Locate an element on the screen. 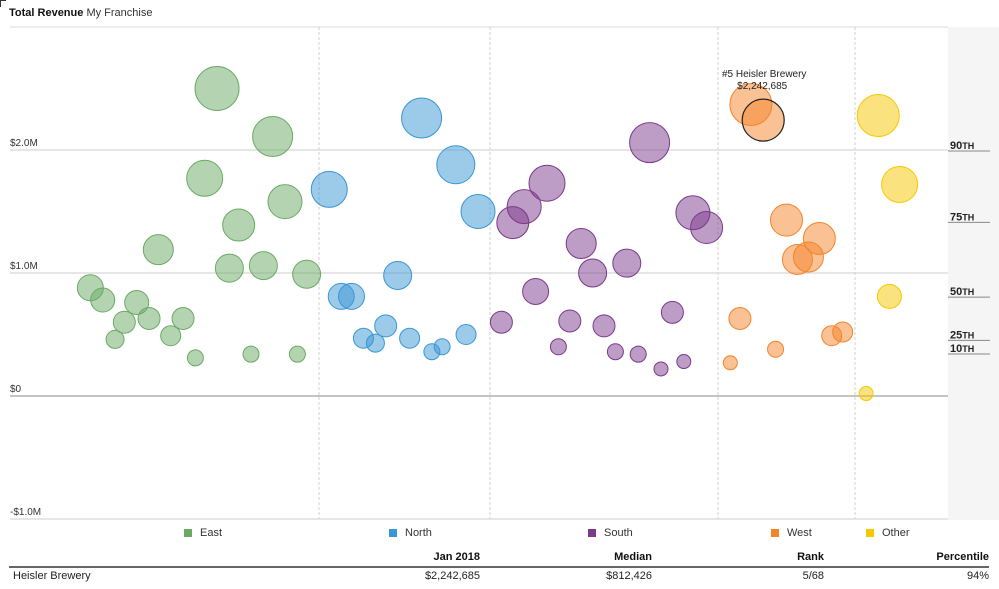 The height and width of the screenshot is (589, 999). legend-item-east: East is located at coordinates (203, 533).